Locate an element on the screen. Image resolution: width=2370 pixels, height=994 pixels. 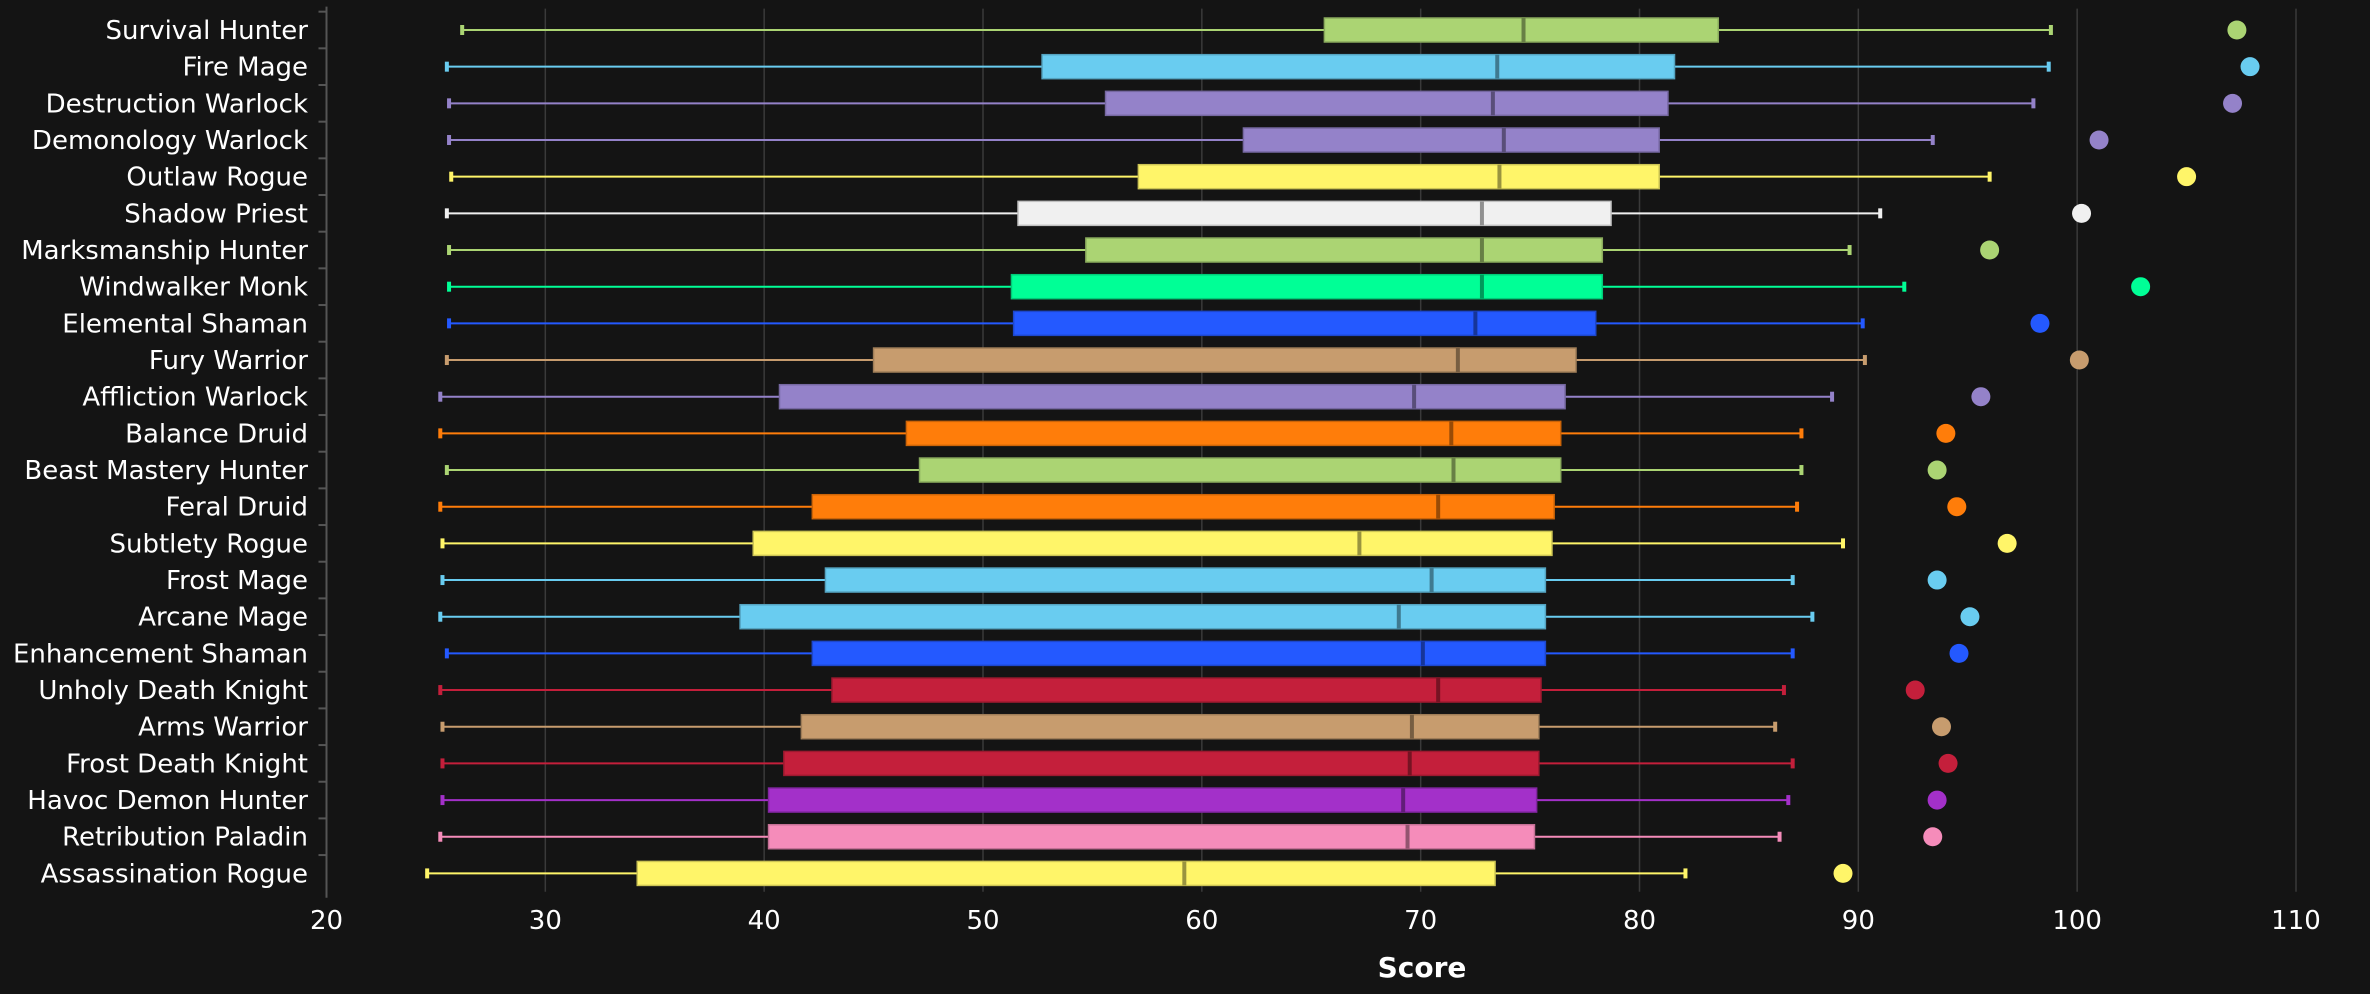
box-frost-death-knight is located at coordinates (1199, 763).